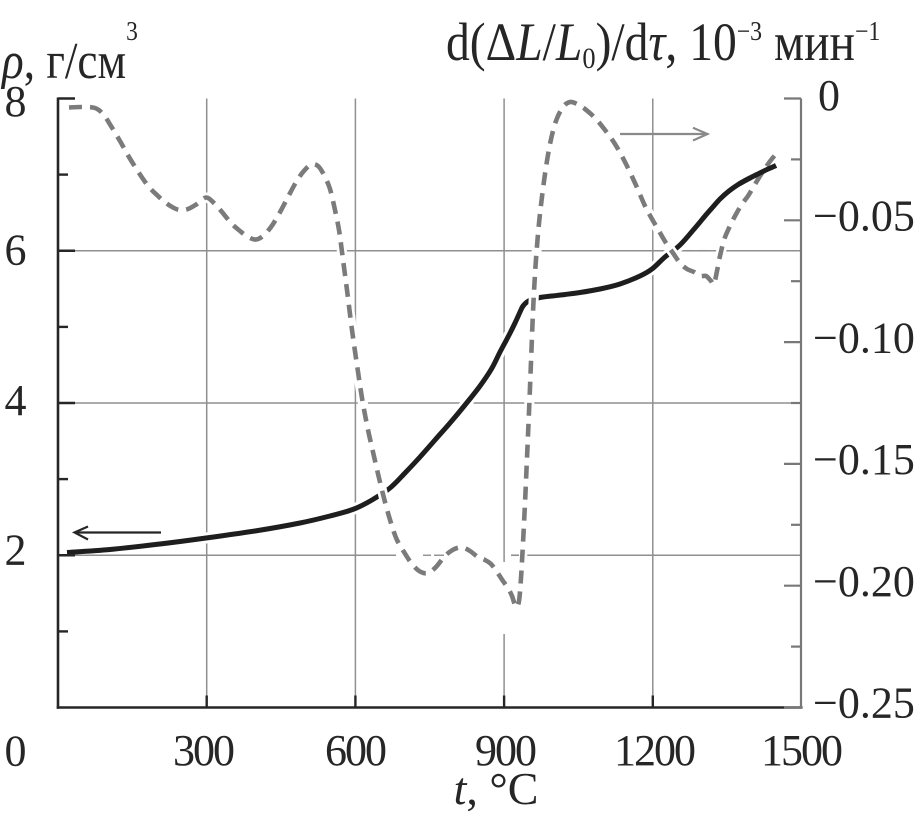 This screenshot has height=816, width=915. Describe the element at coordinates (864, 337) in the screenshot. I see `svg-text: −0.10` at that location.